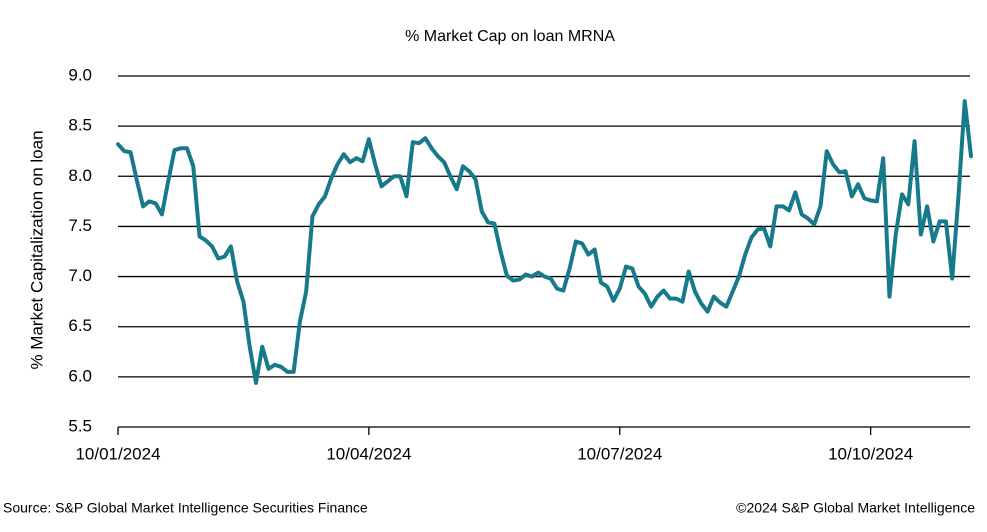  Describe the element at coordinates (36, 249) in the screenshot. I see `y-axis-label: % Market Capitalization on loan` at that location.